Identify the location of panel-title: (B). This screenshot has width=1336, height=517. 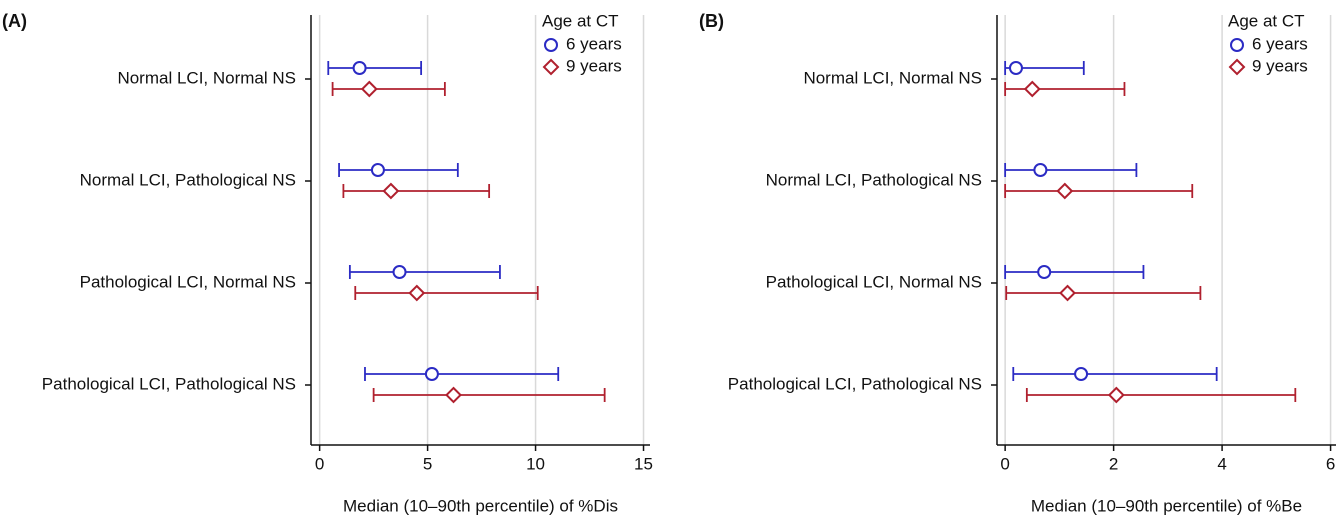
(711, 21).